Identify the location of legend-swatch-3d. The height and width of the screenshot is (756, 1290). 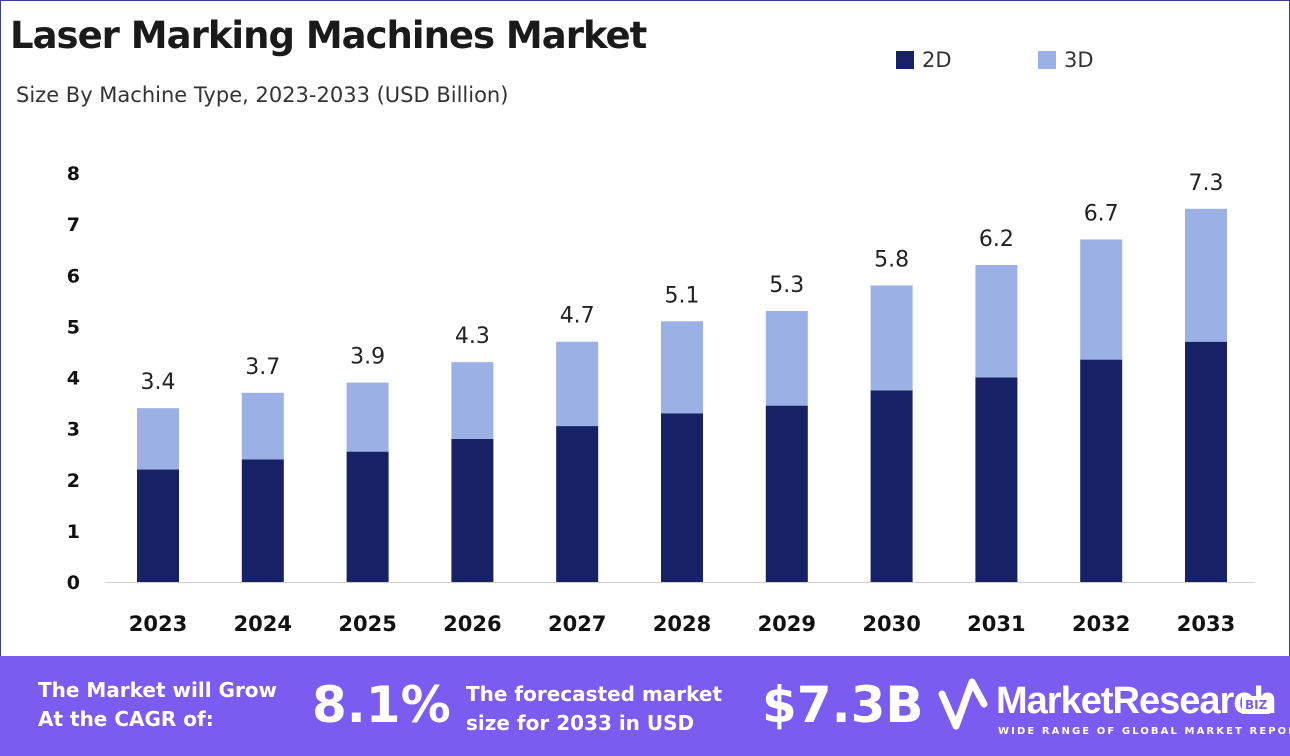
(1047, 60).